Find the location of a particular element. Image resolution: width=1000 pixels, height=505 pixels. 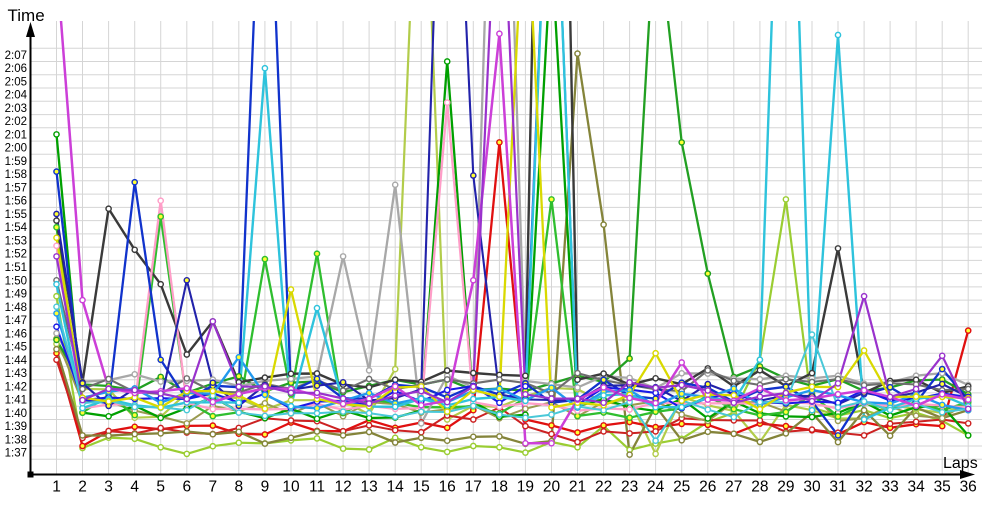

svg-text: 26 is located at coordinates (707, 487).